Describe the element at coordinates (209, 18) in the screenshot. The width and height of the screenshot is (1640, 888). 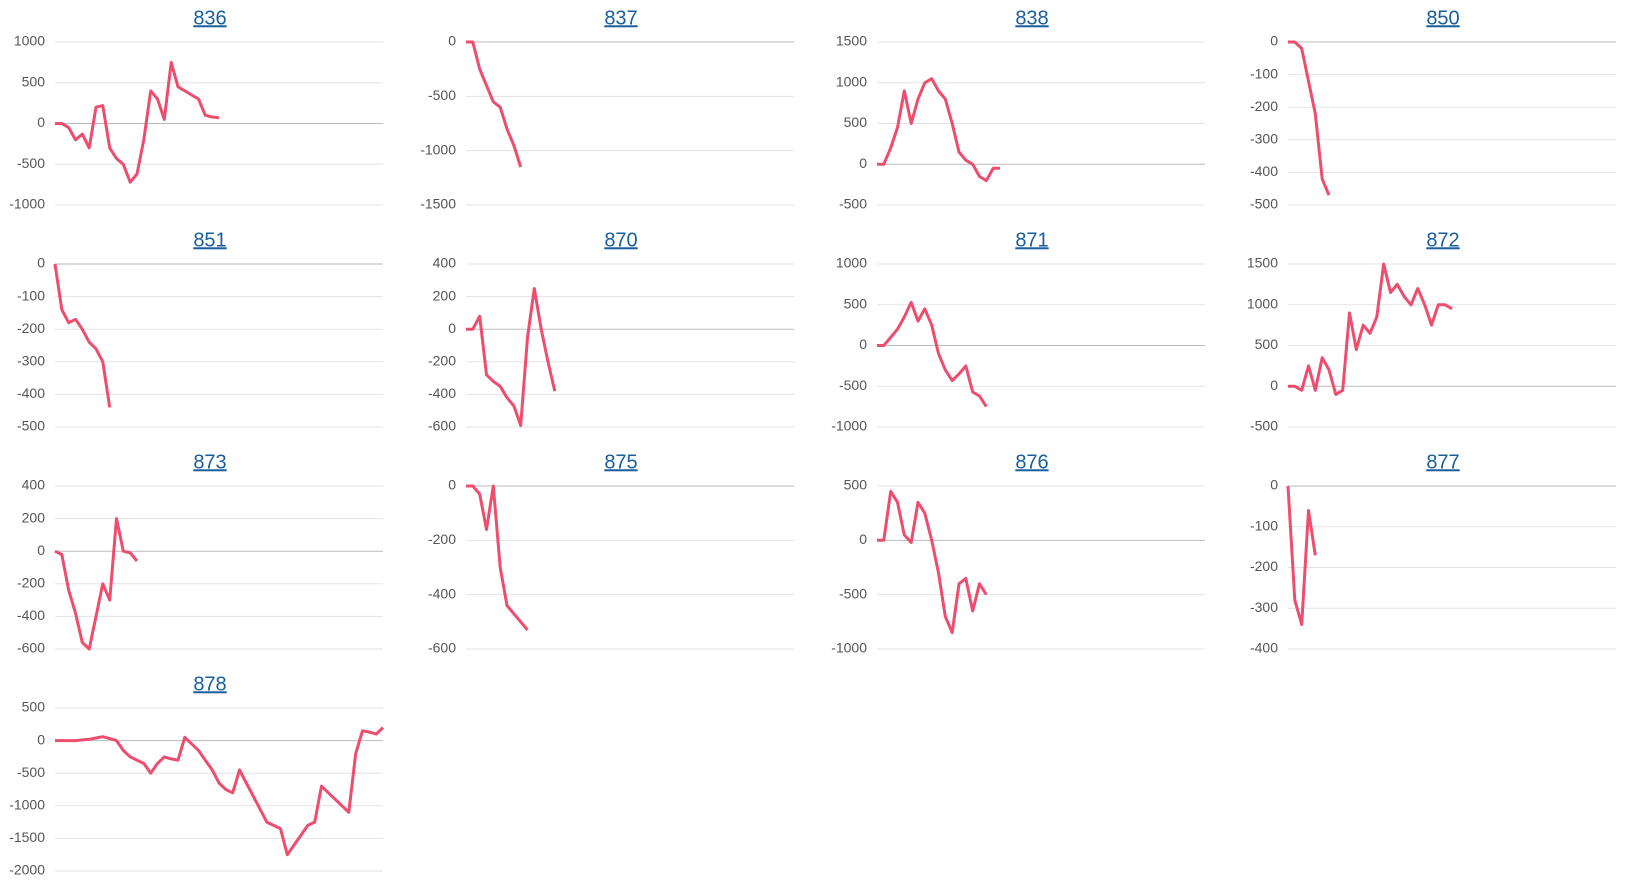
I see `chart-title: 836` at that location.